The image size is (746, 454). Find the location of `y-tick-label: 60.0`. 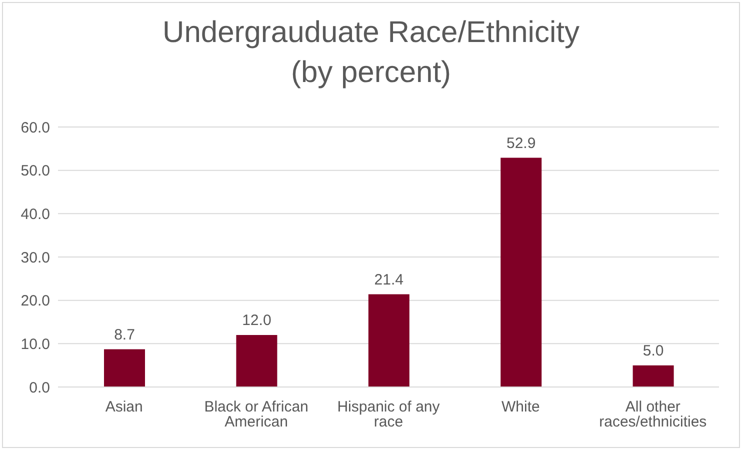

y-tick-label: 60.0 is located at coordinates (35, 127).